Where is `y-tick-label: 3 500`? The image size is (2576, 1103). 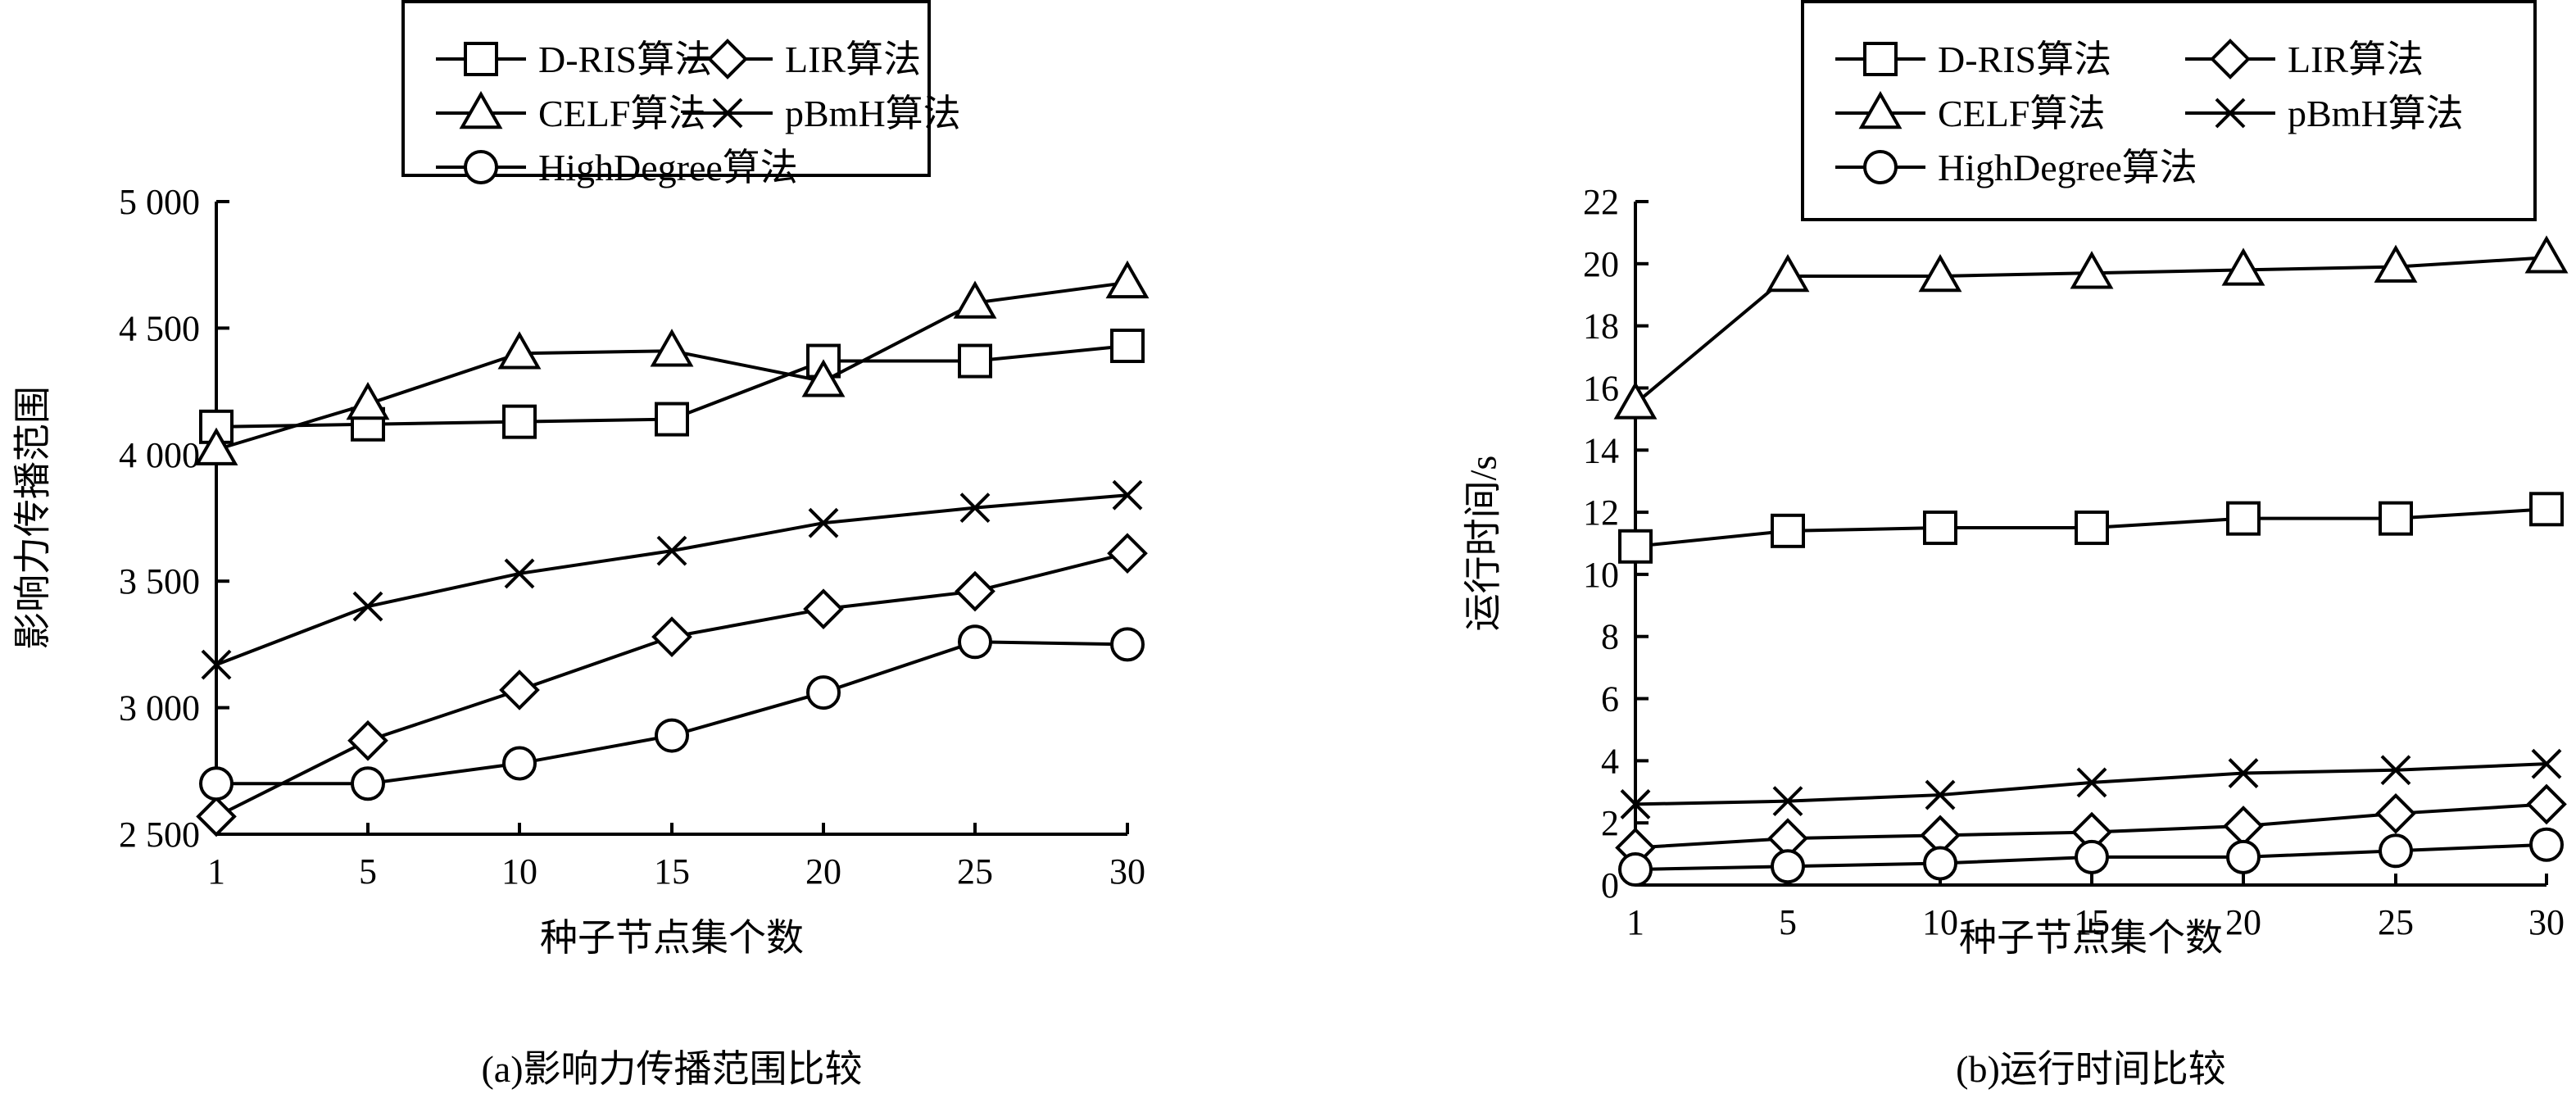 y-tick-label: 3 500 is located at coordinates (159, 581).